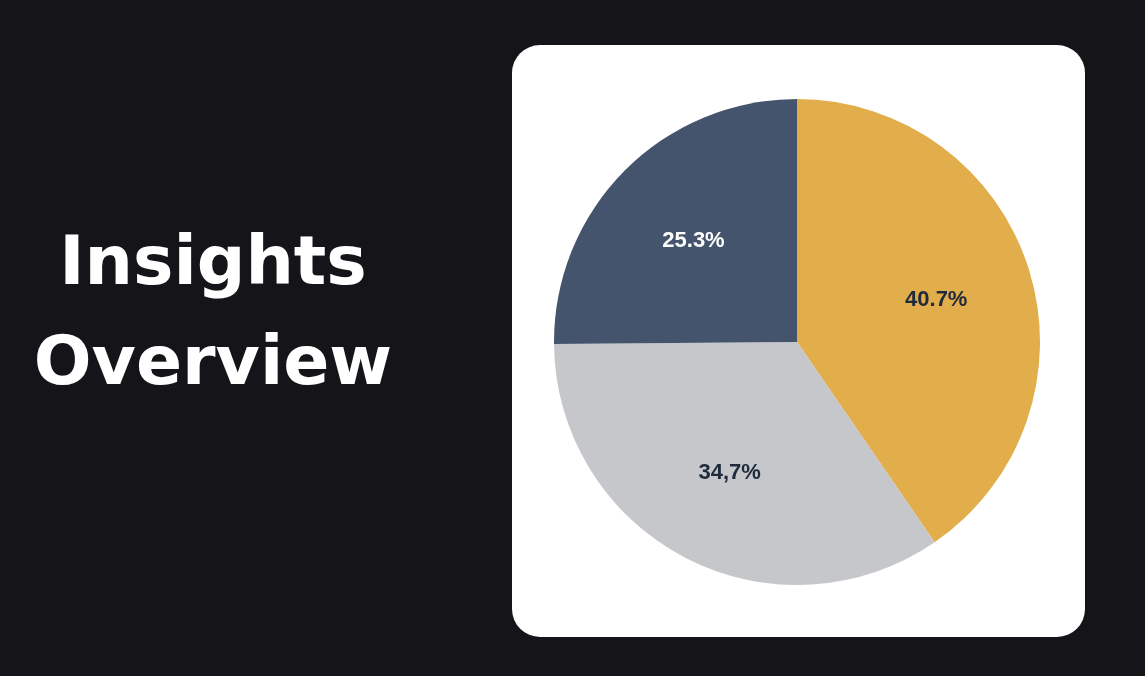 This screenshot has width=1145, height=676. I want to click on data-label: 34,7%, so click(729, 471).